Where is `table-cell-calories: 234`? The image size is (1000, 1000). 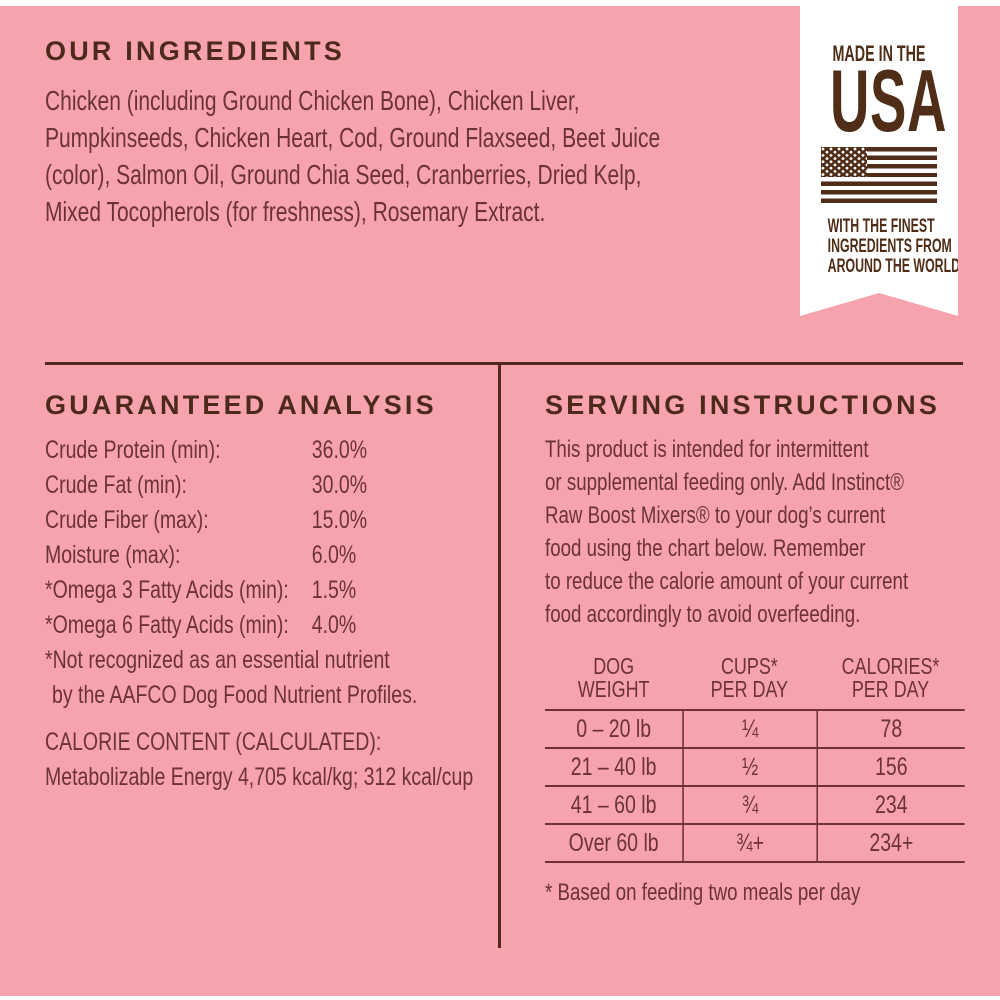 table-cell-calories: 234 is located at coordinates (890, 805).